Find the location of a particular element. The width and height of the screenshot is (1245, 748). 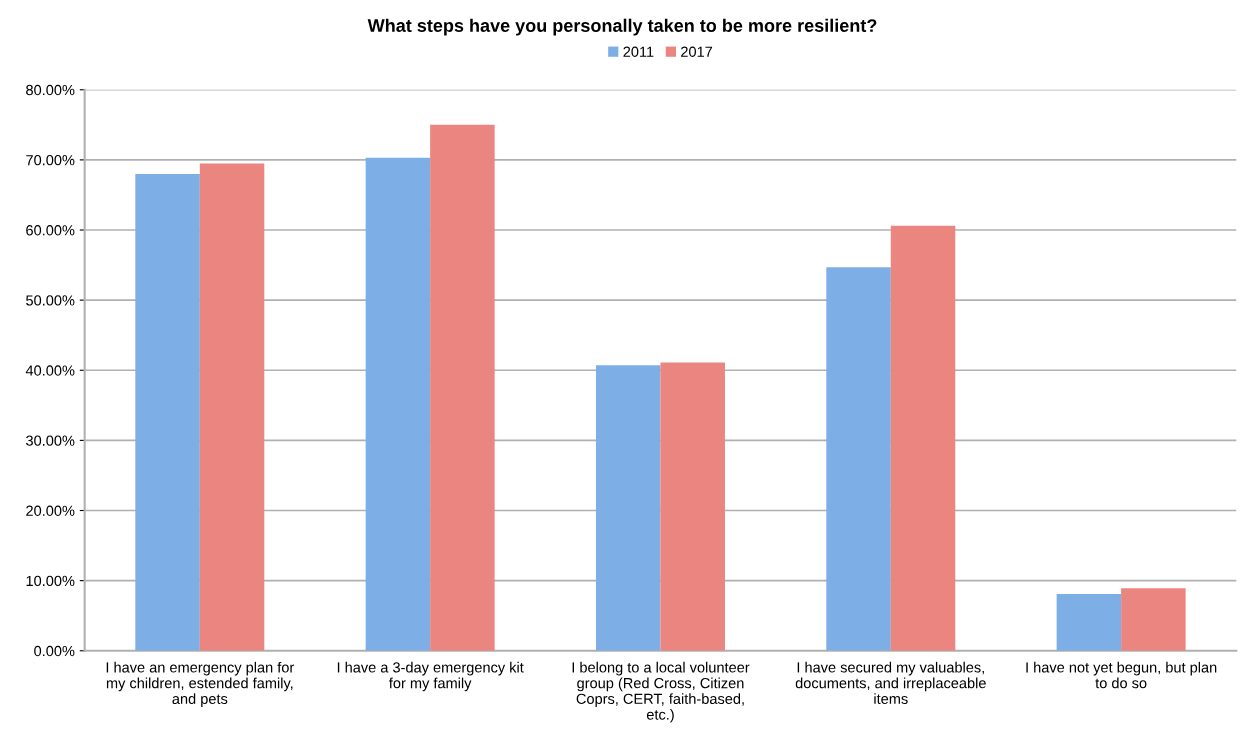

y-tick-label: 80.00% is located at coordinates (50, 90).